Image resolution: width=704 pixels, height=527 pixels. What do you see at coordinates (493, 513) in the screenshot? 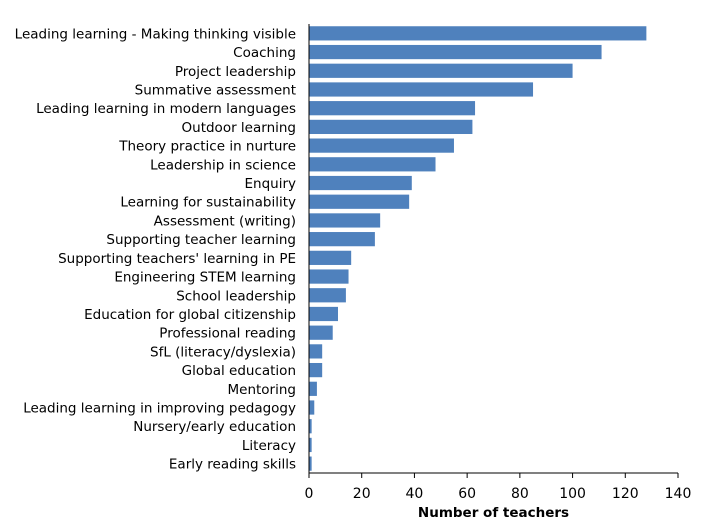
I see `x-axis-title: Number of teachers` at bounding box center [493, 513].